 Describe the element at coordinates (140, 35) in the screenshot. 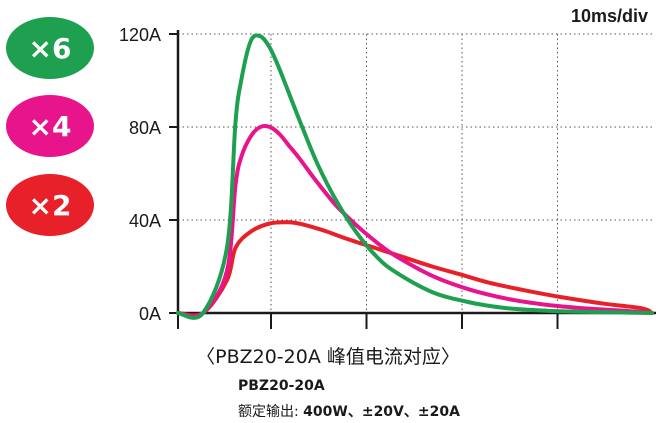

I see `y-tick-label: 120A` at that location.